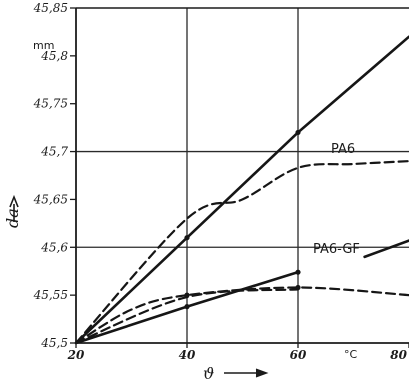  I want to click on y-tick-label-3: 45,65, so click(50, 199).